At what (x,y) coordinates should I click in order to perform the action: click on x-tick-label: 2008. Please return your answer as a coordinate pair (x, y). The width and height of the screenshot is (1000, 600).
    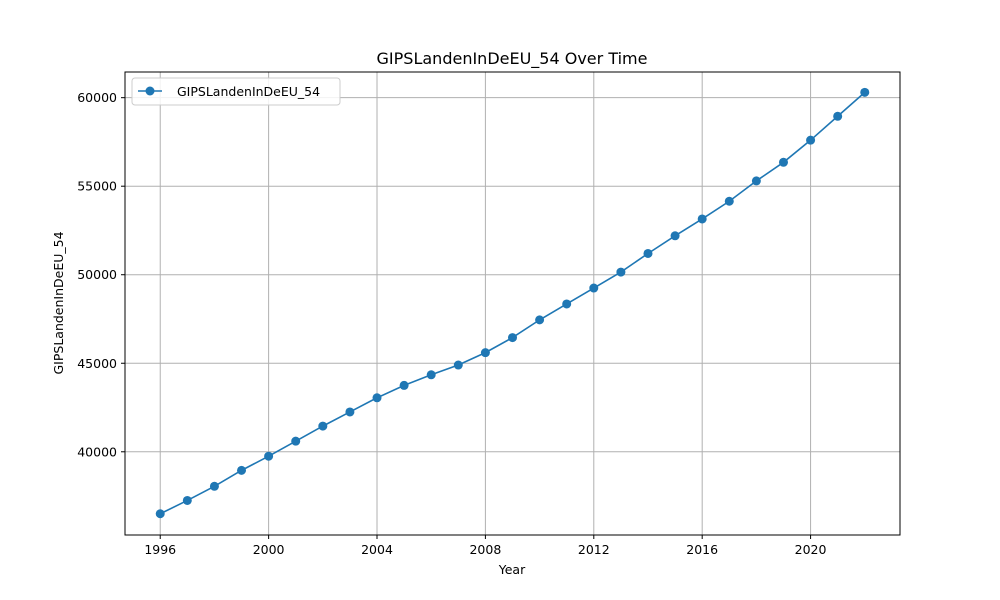
    Looking at the image, I should click on (485, 549).